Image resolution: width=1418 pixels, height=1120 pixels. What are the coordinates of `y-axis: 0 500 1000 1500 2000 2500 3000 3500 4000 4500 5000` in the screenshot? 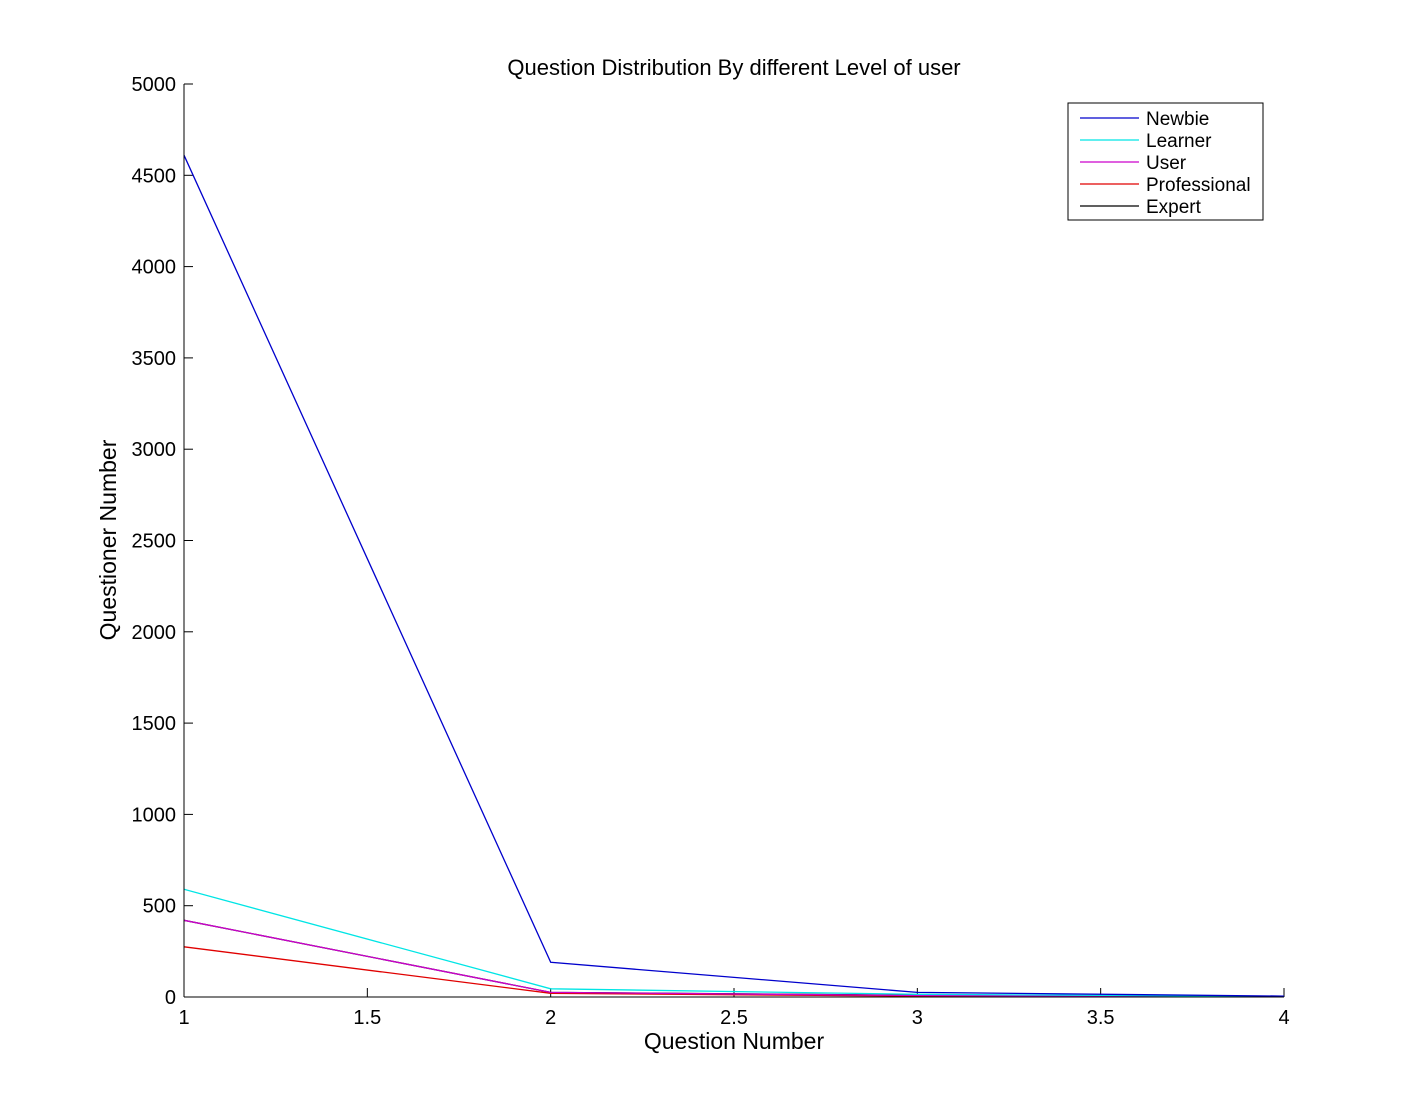 It's located at (162, 541).